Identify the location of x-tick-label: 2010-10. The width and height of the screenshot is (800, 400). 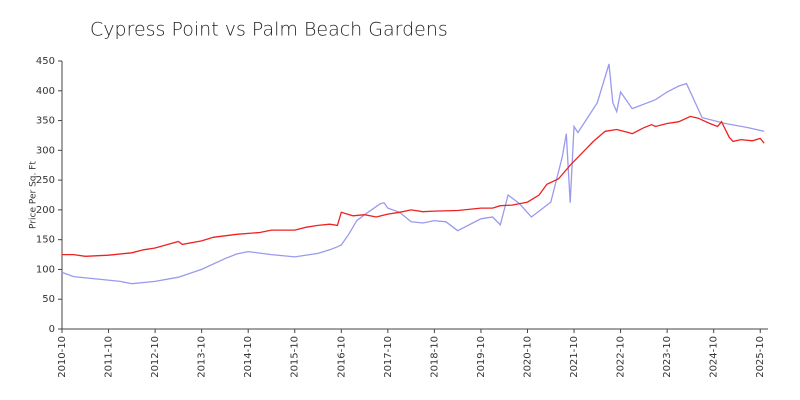
(62, 357).